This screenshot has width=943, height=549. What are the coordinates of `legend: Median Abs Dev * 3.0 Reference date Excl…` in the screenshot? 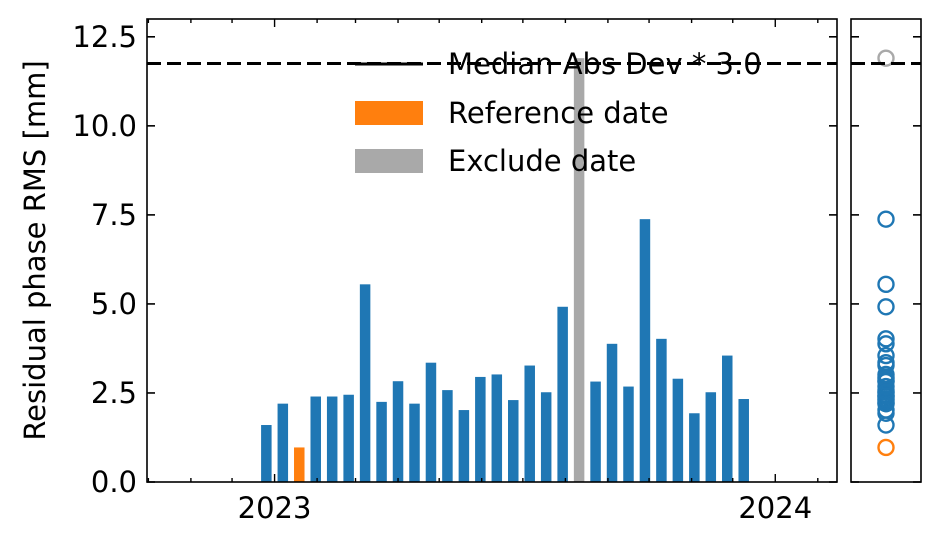 It's located at (558, 112).